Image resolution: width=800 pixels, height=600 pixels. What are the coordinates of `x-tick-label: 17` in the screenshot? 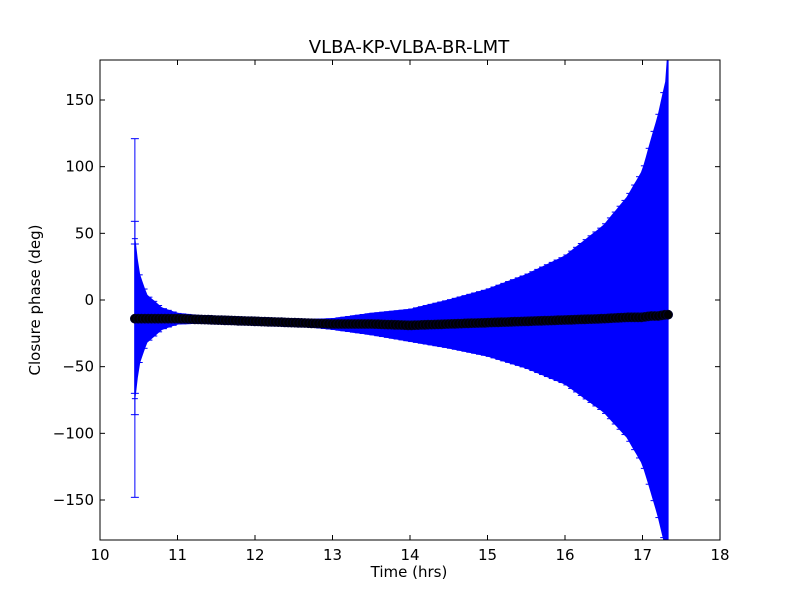 It's located at (642, 555).